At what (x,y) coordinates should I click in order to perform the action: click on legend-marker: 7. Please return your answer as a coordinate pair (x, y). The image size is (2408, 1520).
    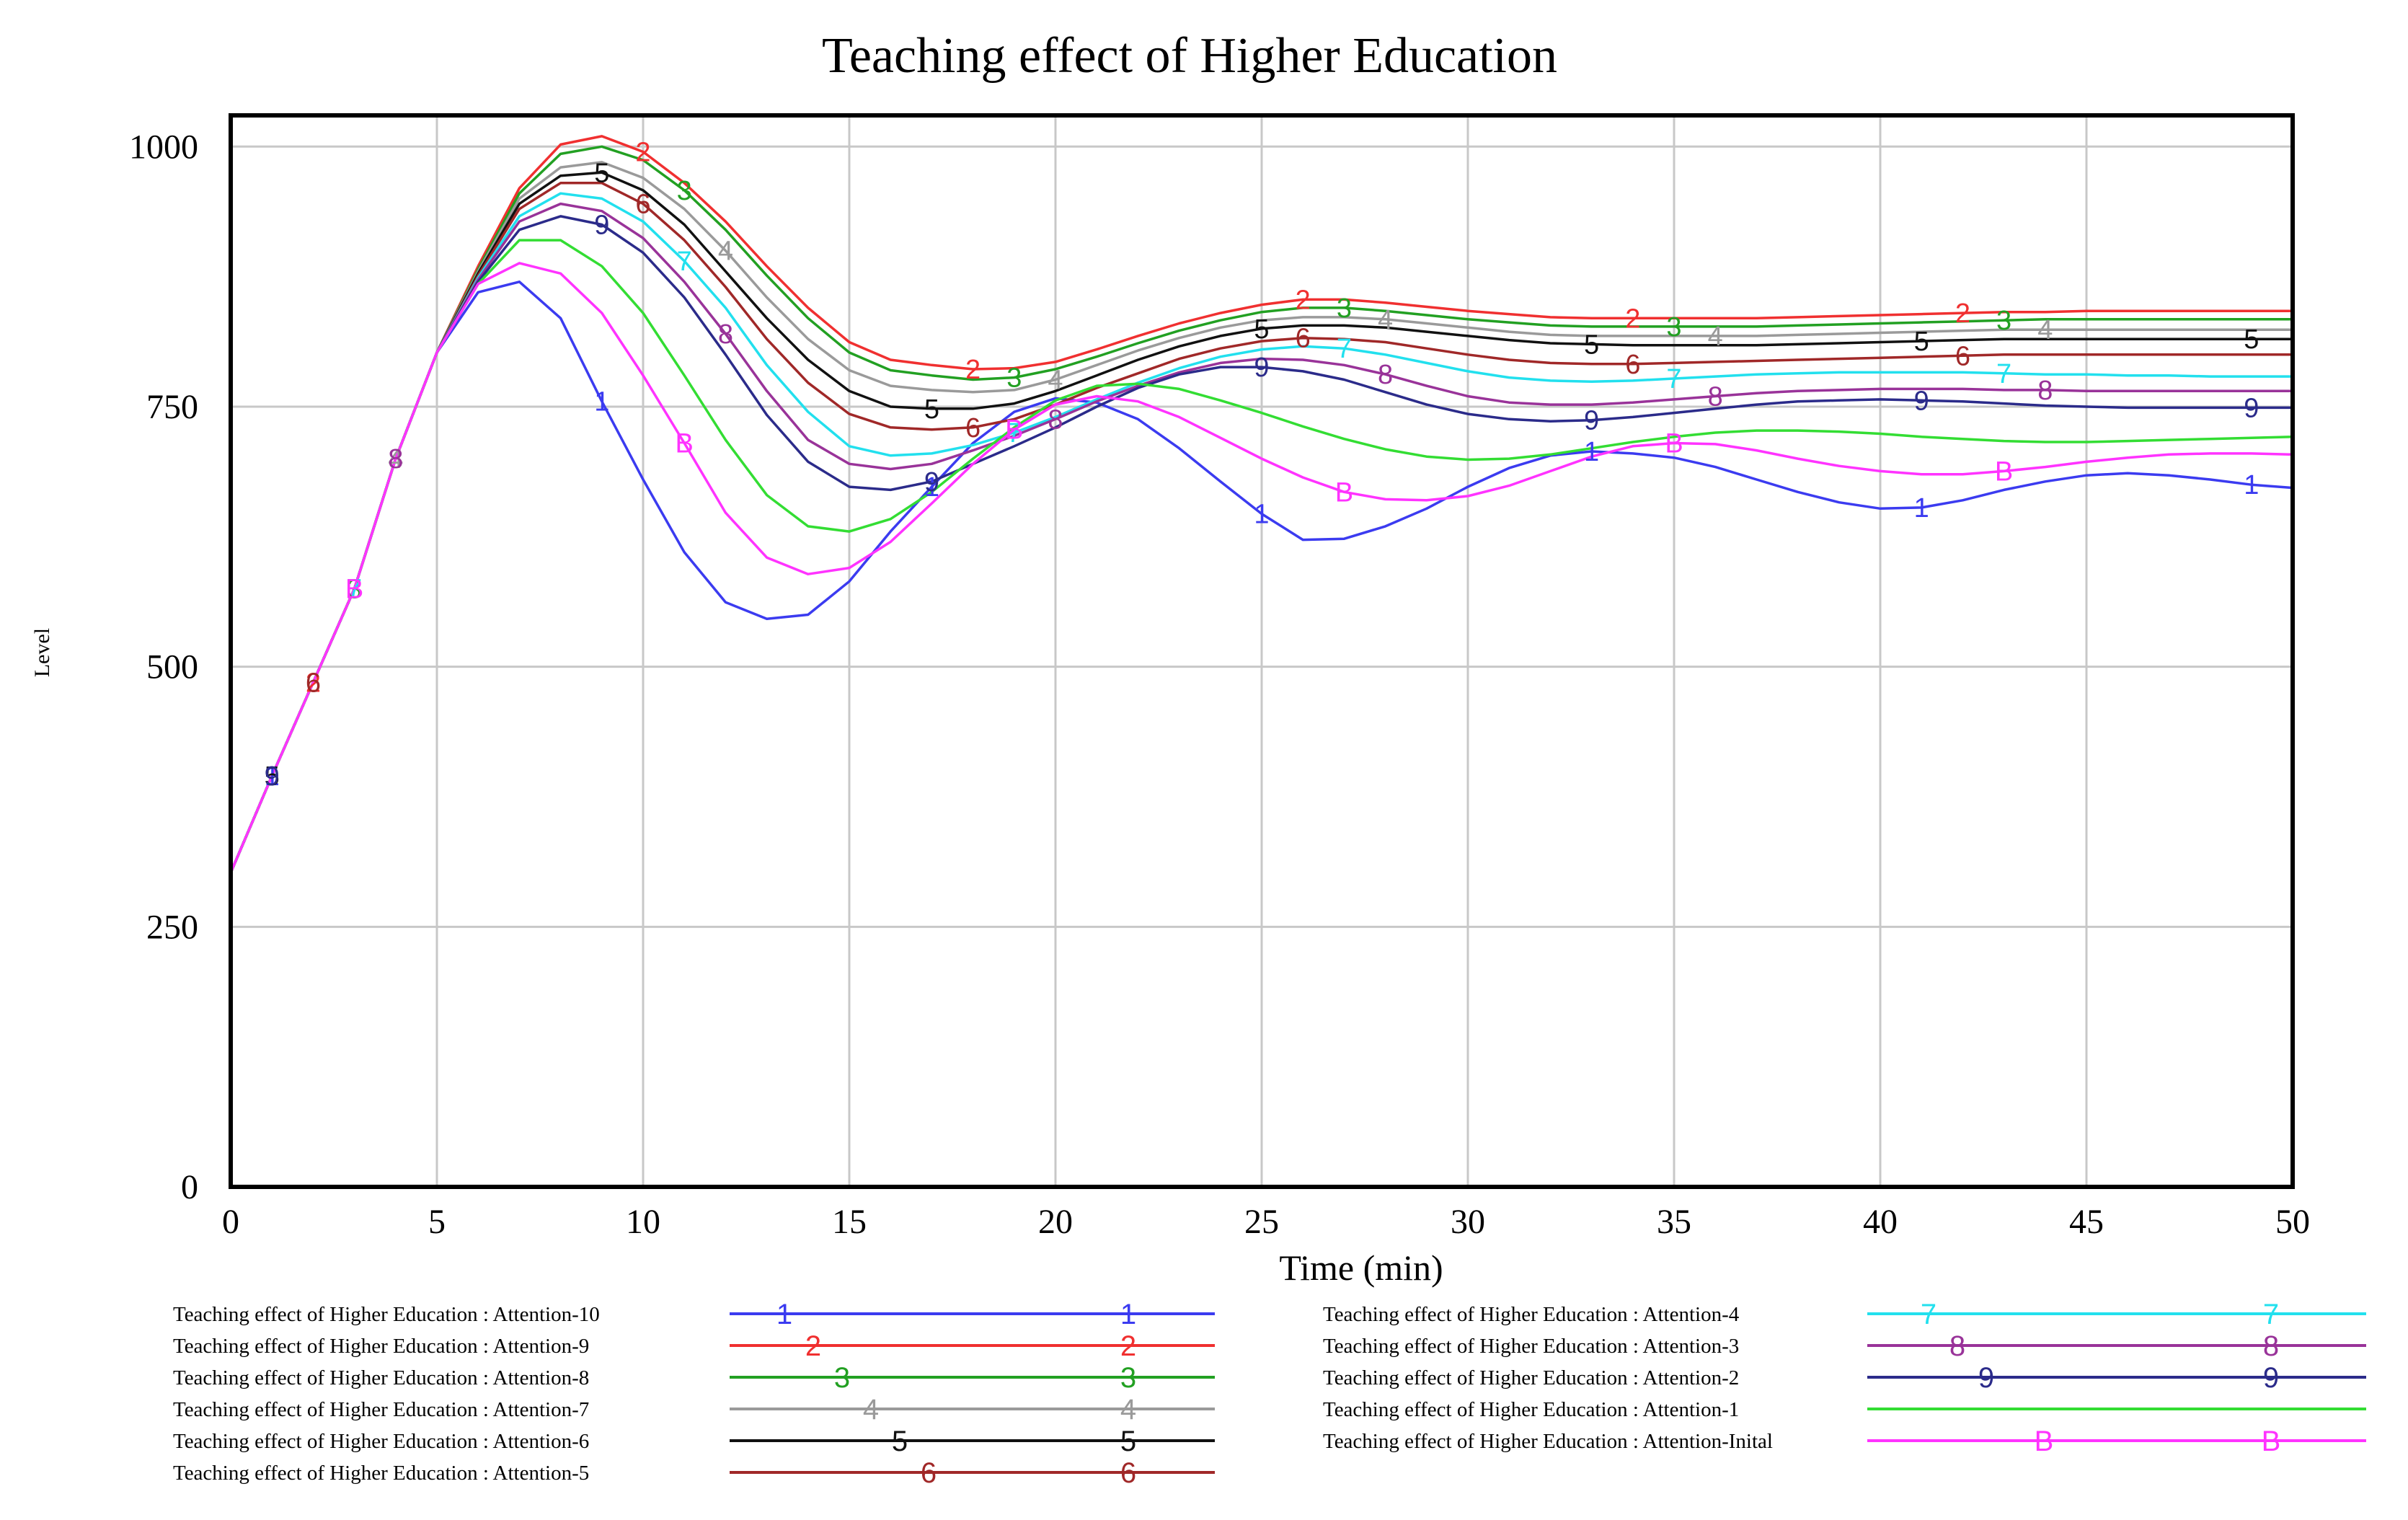
    Looking at the image, I should click on (2271, 1314).